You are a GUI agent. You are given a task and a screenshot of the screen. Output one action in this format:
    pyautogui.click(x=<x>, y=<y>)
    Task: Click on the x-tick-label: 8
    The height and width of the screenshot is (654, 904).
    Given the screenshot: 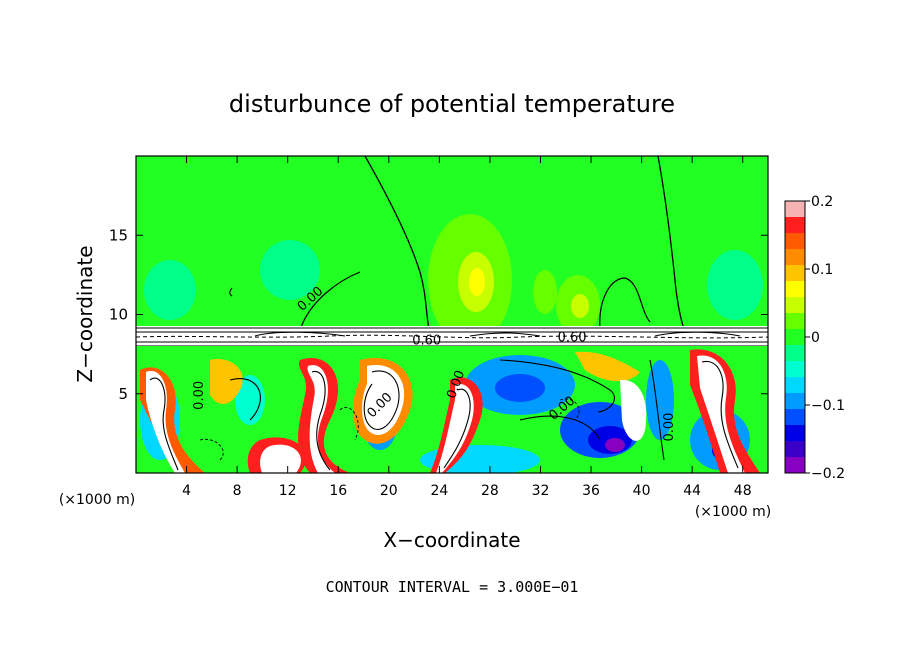 What is the action you would take?
    pyautogui.click(x=237, y=491)
    